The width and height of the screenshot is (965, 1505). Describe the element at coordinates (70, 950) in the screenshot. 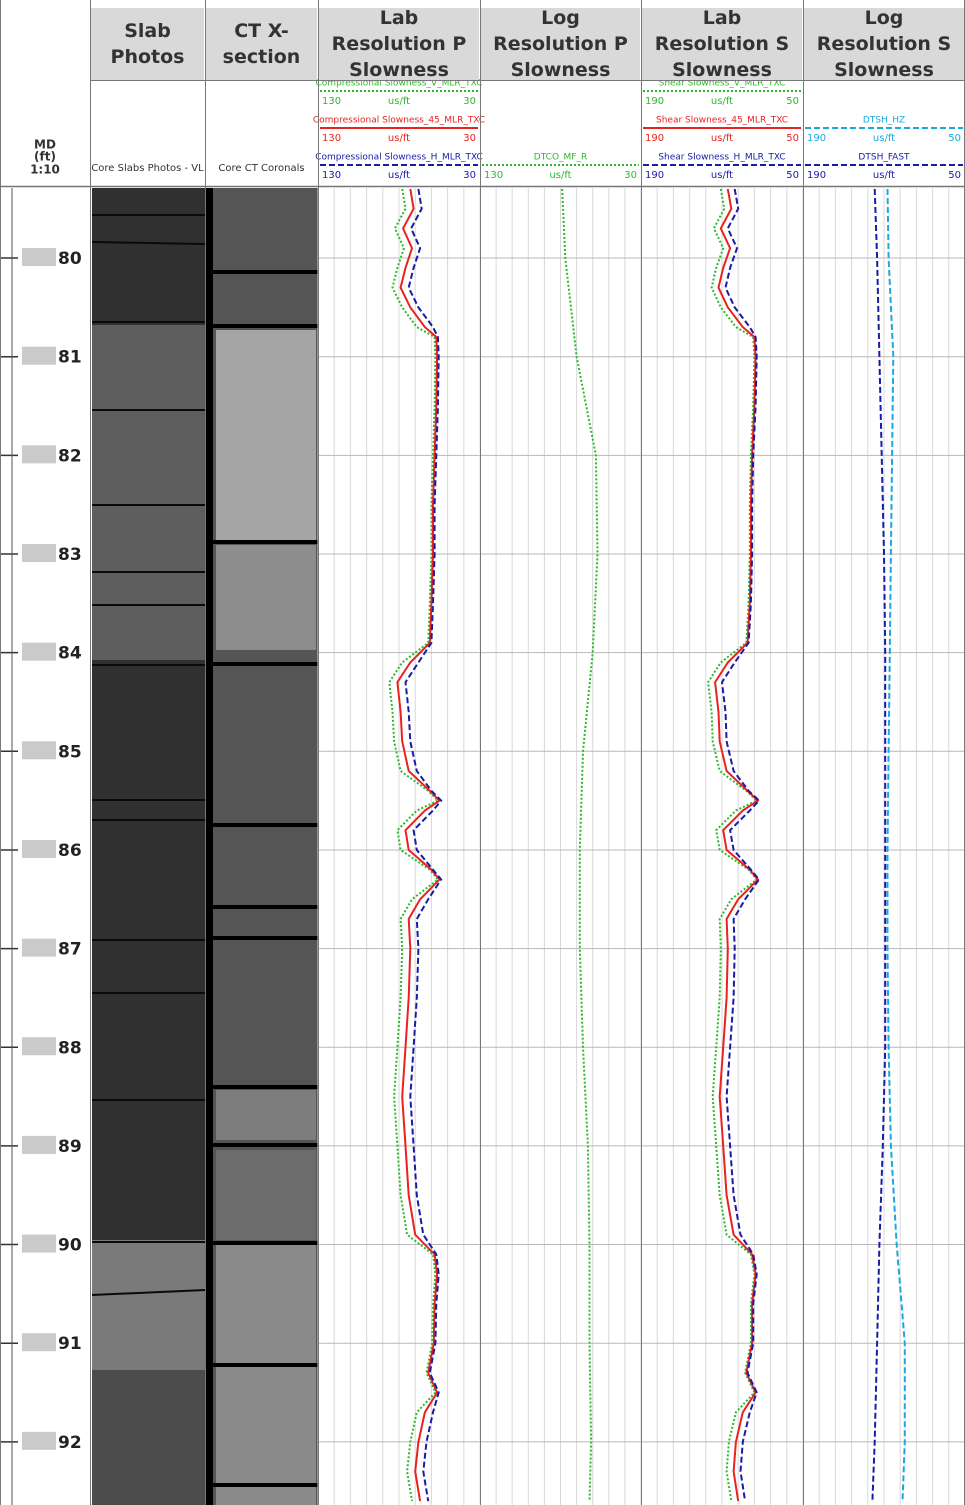

I see `depth-label: 87` at that location.